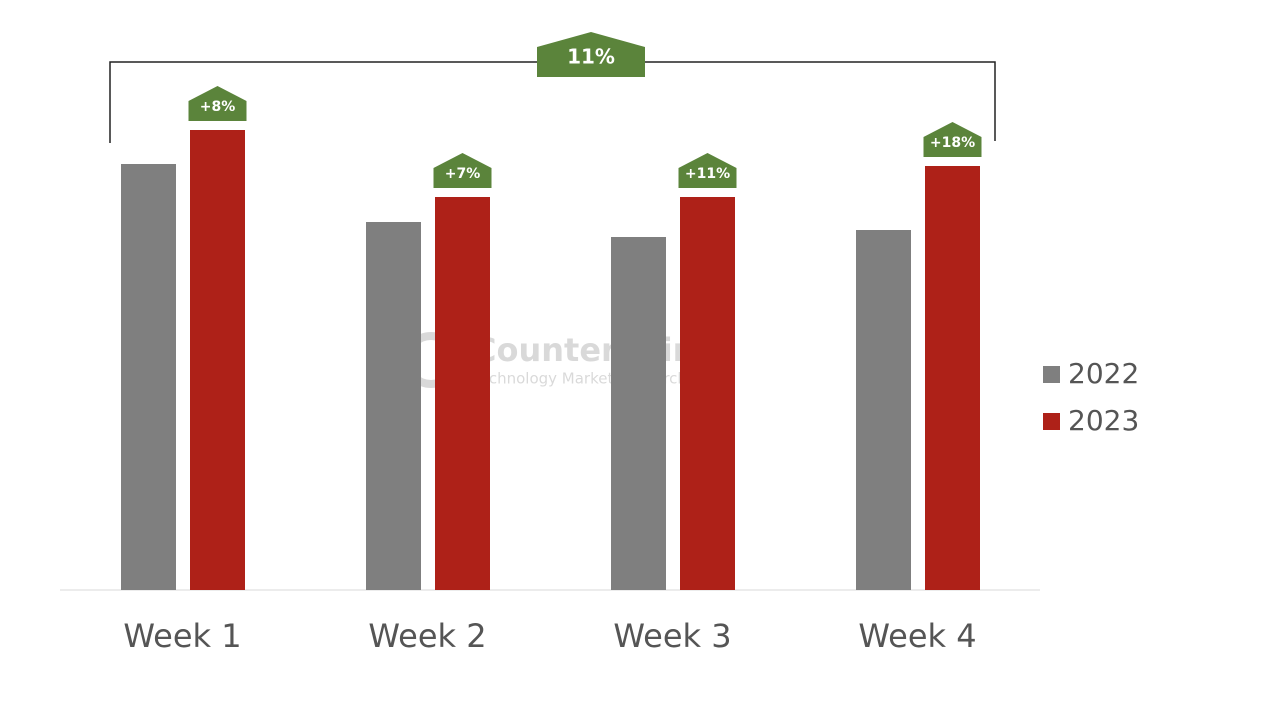 Image resolution: width=1278 pixels, height=719 pixels. What do you see at coordinates (427, 636) in the screenshot?
I see `x-tick-label: Week 2` at bounding box center [427, 636].